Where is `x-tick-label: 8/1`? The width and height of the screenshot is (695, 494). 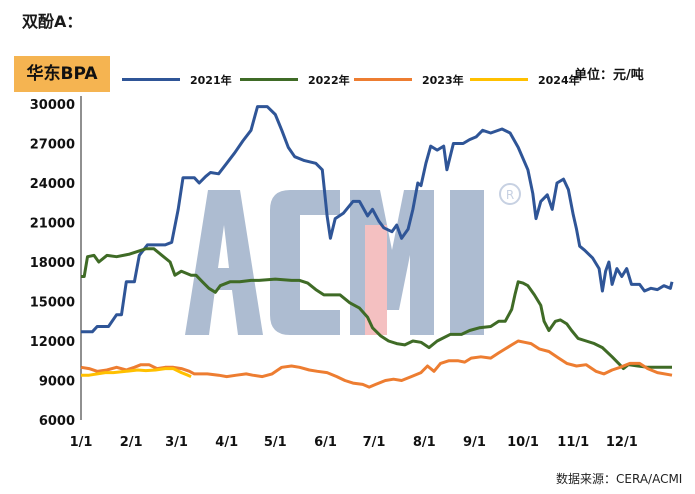 x-tick-label: 8/1 is located at coordinates (424, 442).